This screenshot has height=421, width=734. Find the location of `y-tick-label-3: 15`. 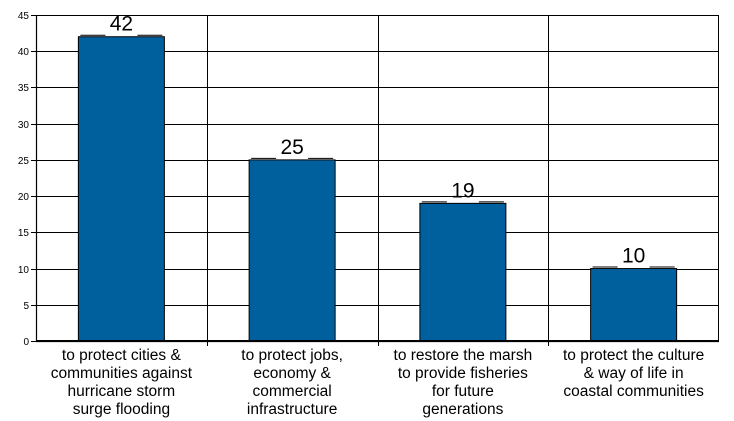

y-tick-label-3: 15 is located at coordinates (24, 233).